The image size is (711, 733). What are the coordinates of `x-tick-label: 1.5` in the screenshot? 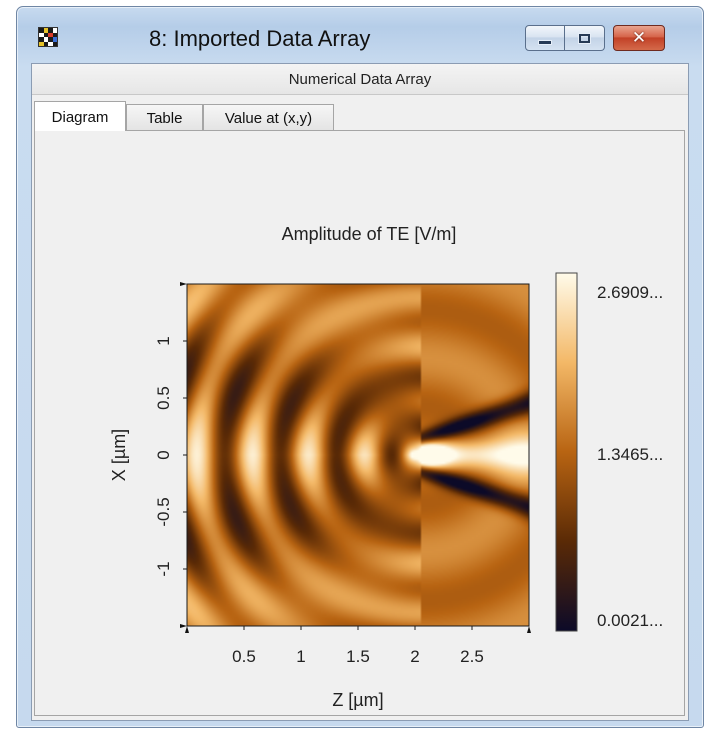 It's located at (358, 656).